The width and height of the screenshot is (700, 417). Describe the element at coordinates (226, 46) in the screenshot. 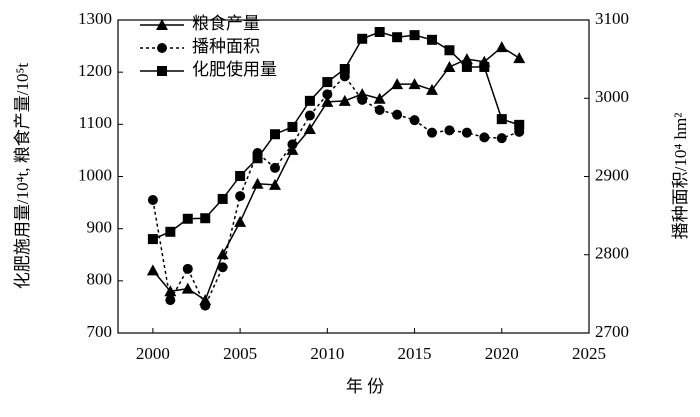

I see `legend-label: 播种面积` at that location.